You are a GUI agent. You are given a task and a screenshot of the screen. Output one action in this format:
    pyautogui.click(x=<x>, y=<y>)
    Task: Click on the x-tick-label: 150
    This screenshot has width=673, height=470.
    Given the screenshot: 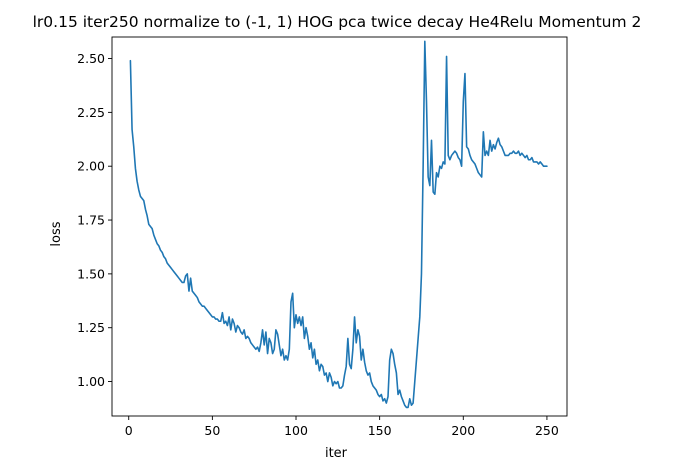 What is the action you would take?
    pyautogui.click(x=380, y=430)
    